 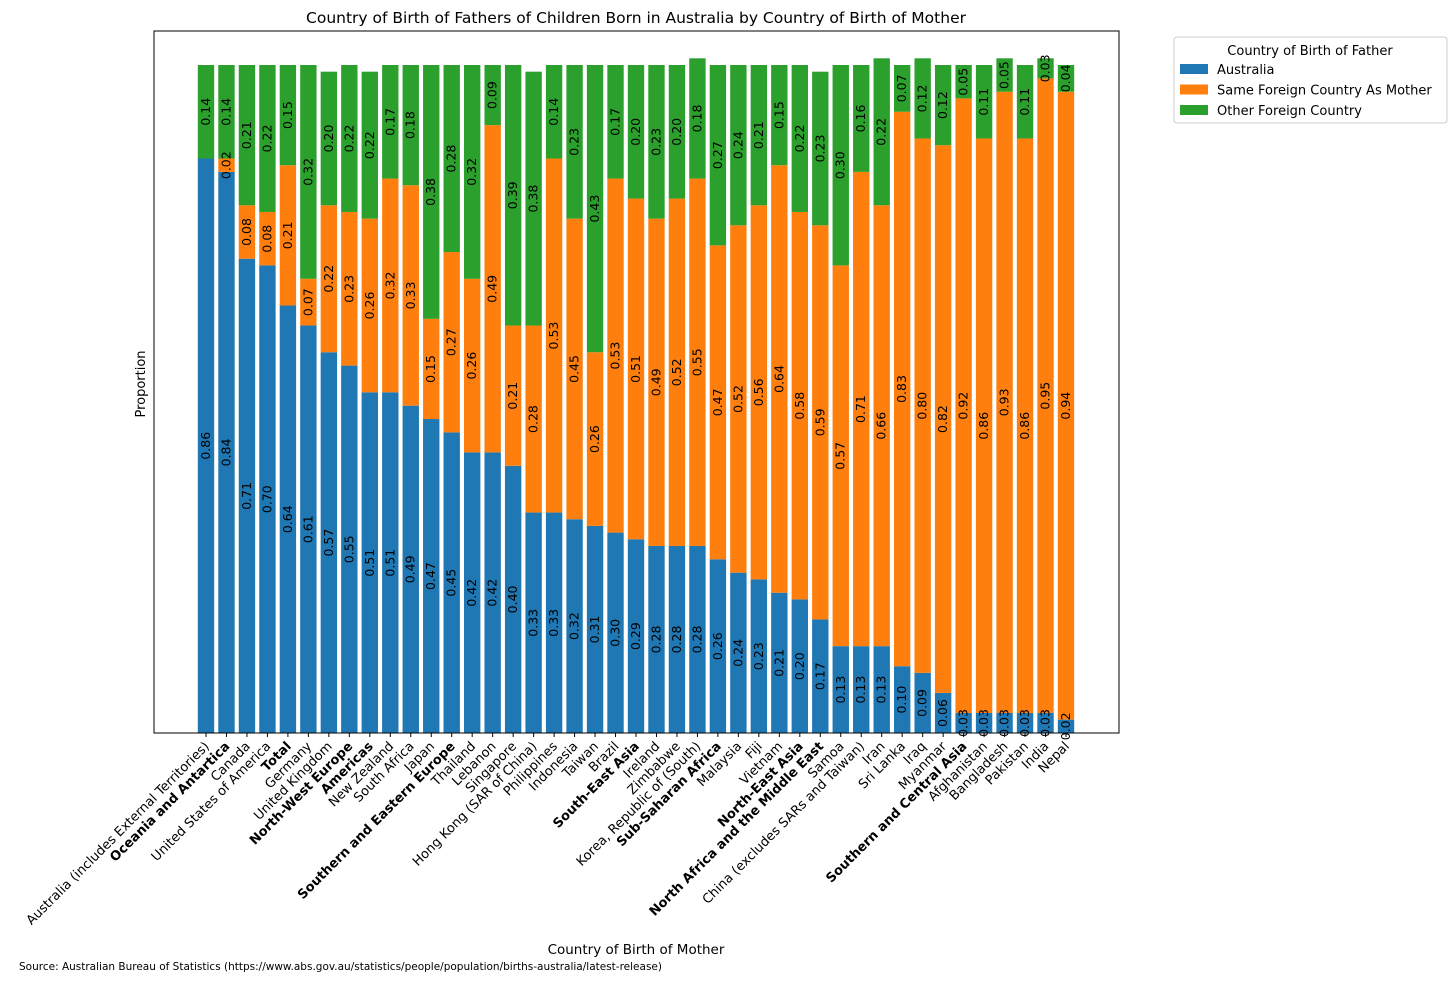 I want to click on data-label-australia-southern-and-eastern-europe: 0.45, so click(x=451, y=583).